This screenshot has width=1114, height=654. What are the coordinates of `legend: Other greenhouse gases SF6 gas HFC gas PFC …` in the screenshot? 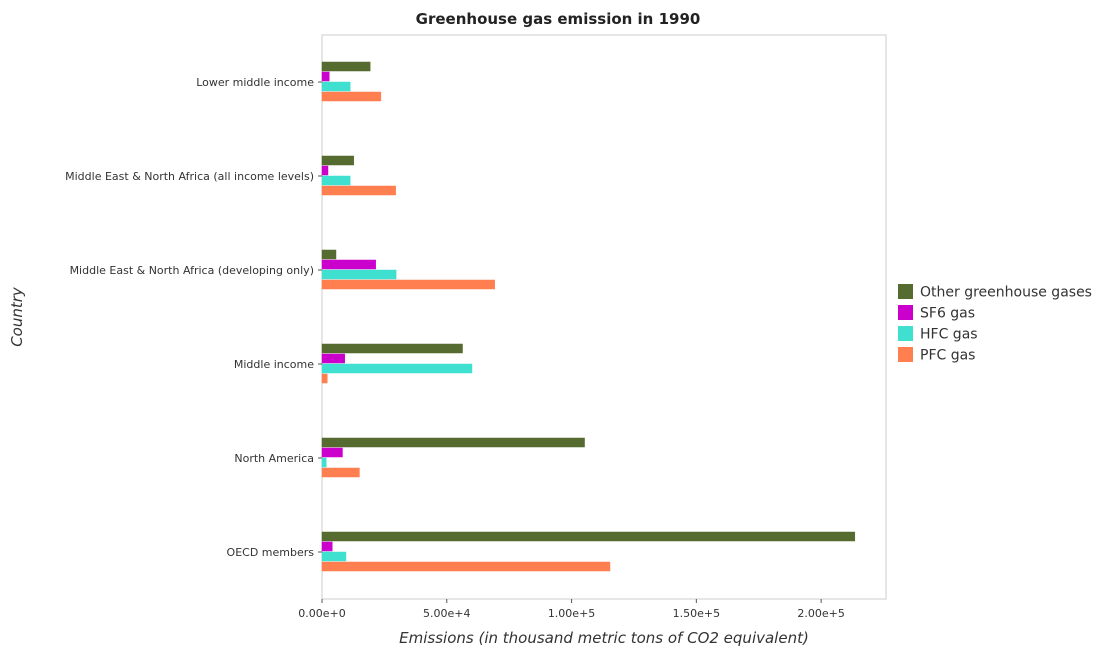 It's located at (995, 324).